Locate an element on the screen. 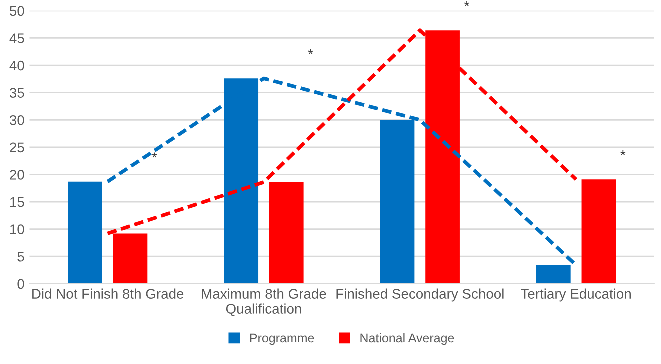  legend-label: Programme is located at coordinates (282, 340).